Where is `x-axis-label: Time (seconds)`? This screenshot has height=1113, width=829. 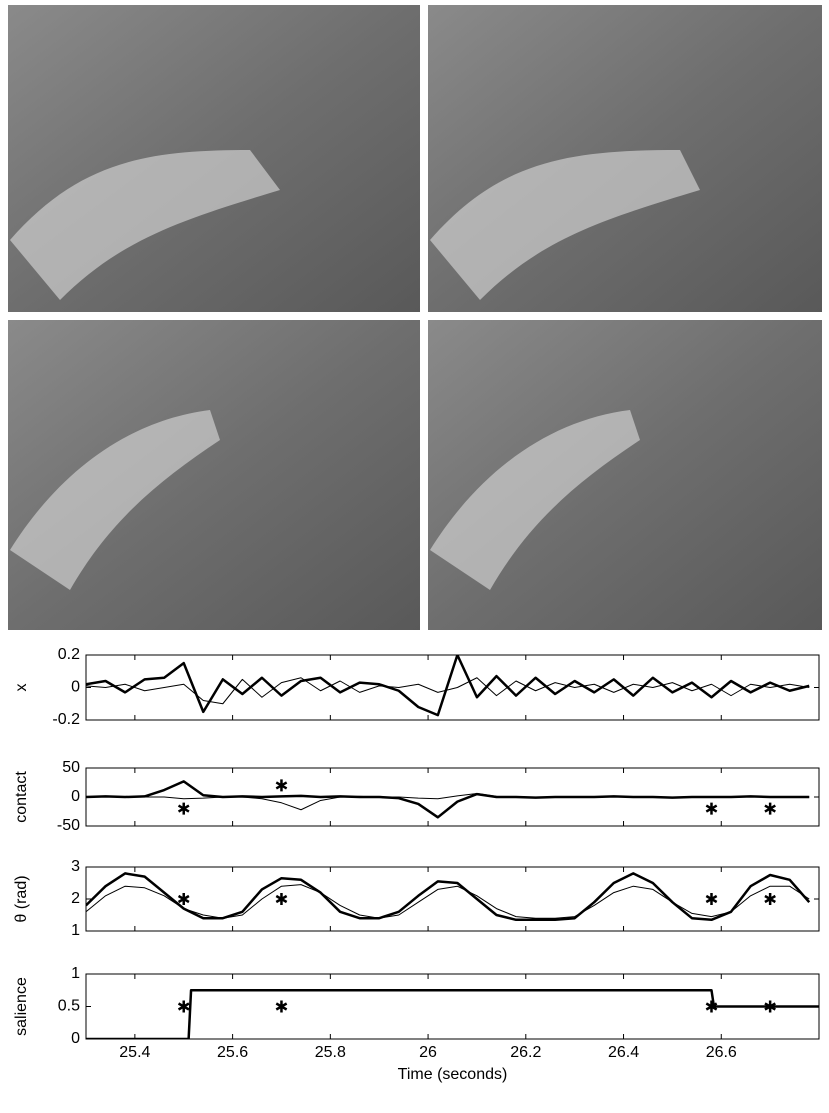 x-axis-label: Time (seconds) is located at coordinates (453, 1074).